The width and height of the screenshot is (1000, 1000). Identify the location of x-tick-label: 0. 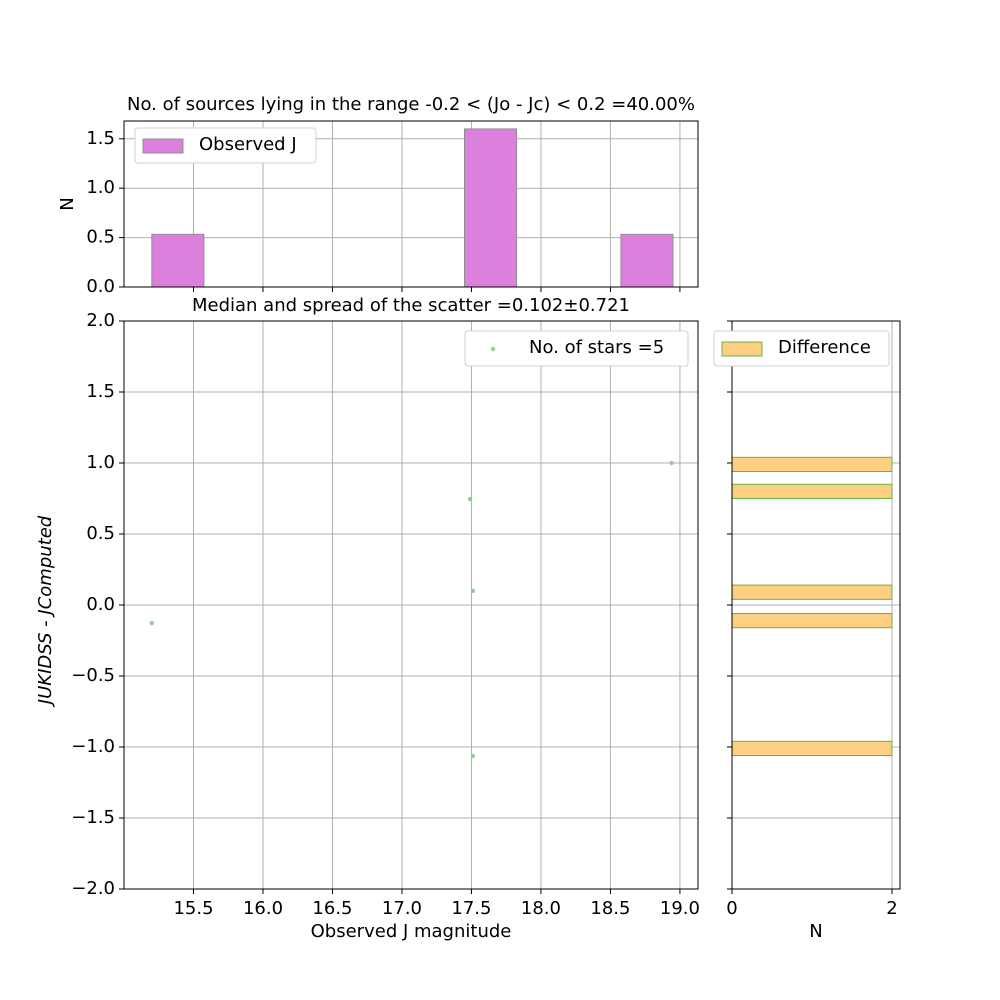
(731, 908).